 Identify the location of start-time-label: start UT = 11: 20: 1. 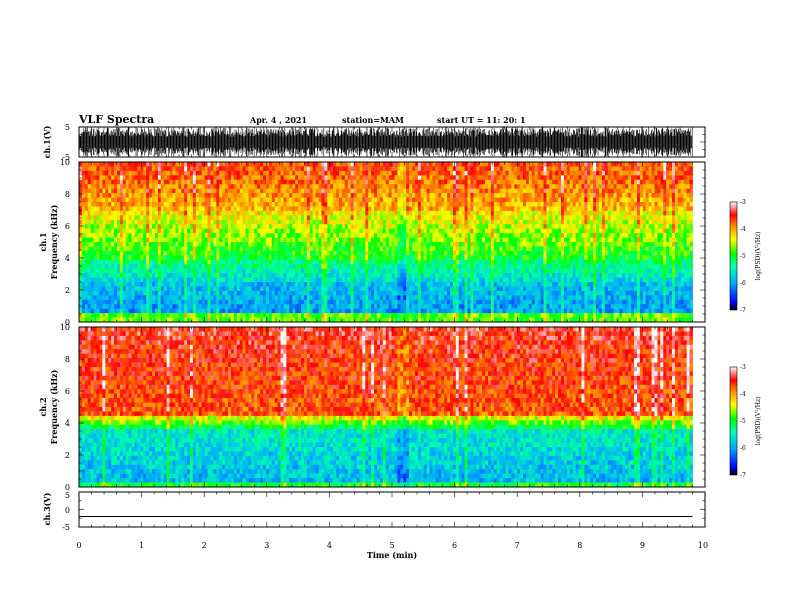
(481, 120).